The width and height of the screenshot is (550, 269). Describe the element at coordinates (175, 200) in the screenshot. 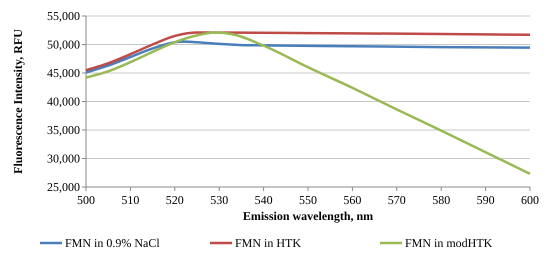

I see `x-tick-label: 520` at that location.